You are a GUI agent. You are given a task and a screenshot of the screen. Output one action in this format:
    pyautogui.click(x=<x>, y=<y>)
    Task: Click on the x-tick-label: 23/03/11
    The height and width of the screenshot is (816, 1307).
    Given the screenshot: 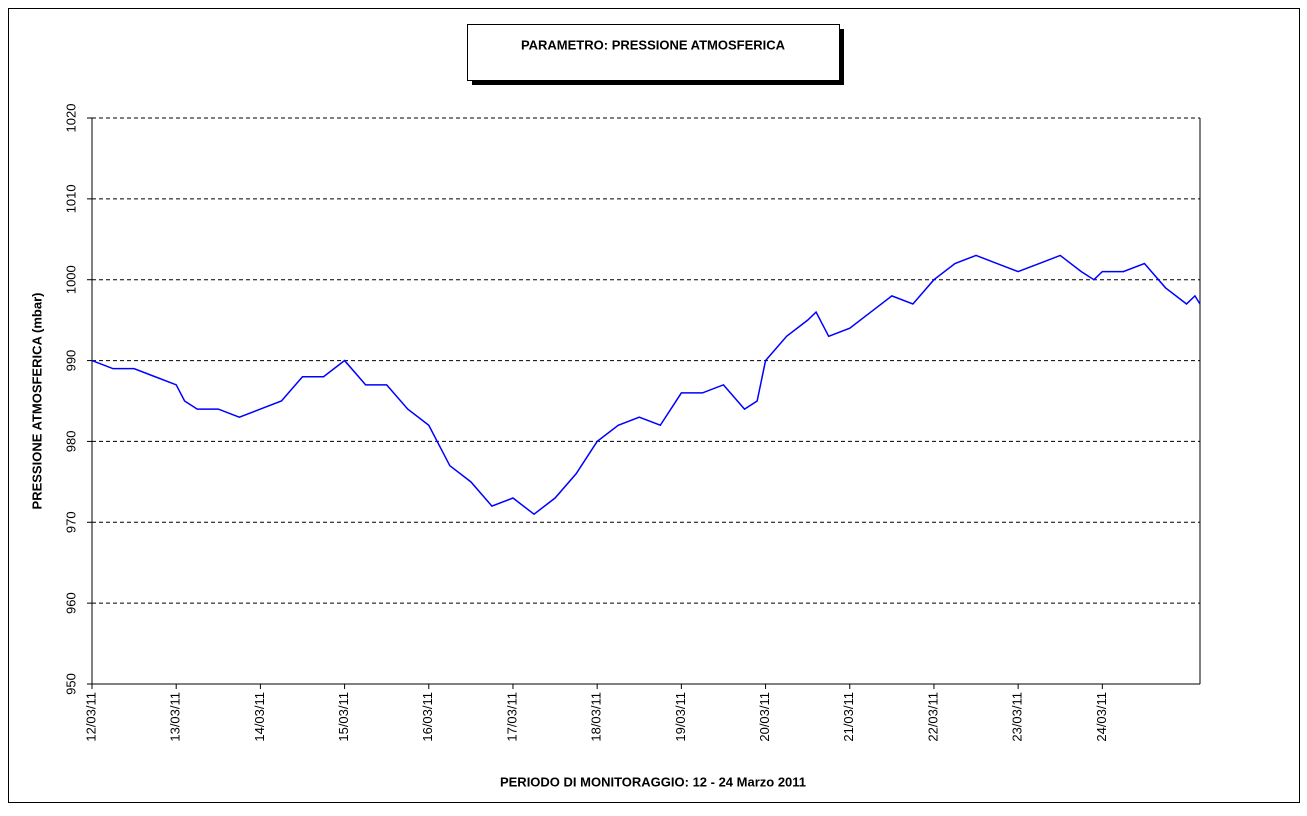 What is the action you would take?
    pyautogui.click(x=1017, y=717)
    